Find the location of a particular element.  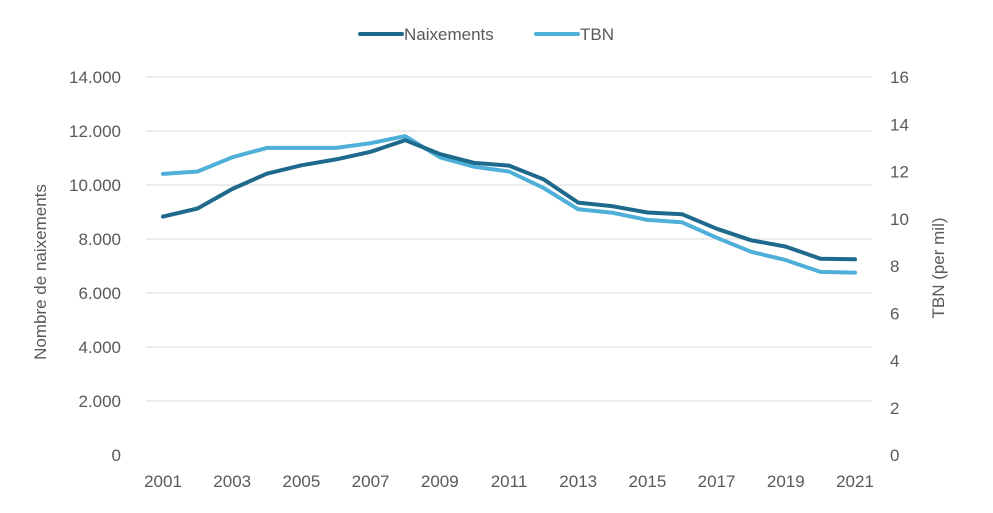

y2-tick-label: 2 is located at coordinates (894, 408).